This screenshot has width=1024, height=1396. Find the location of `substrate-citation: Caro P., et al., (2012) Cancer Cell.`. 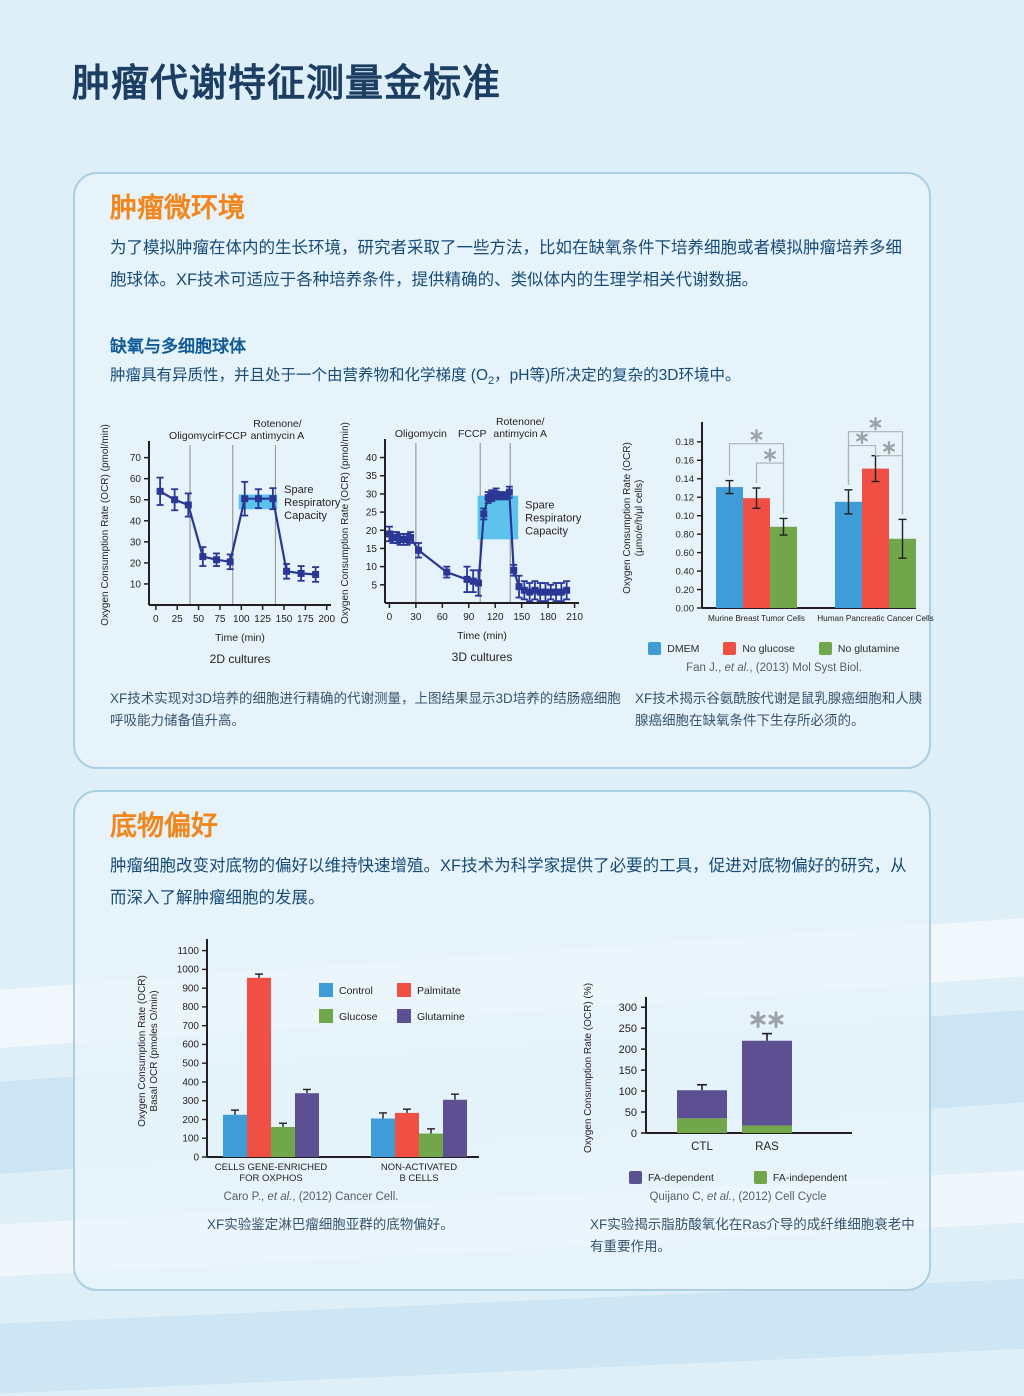

substrate-citation: Caro P., et al., (2012) Cancer Cell. is located at coordinates (311, 1197).